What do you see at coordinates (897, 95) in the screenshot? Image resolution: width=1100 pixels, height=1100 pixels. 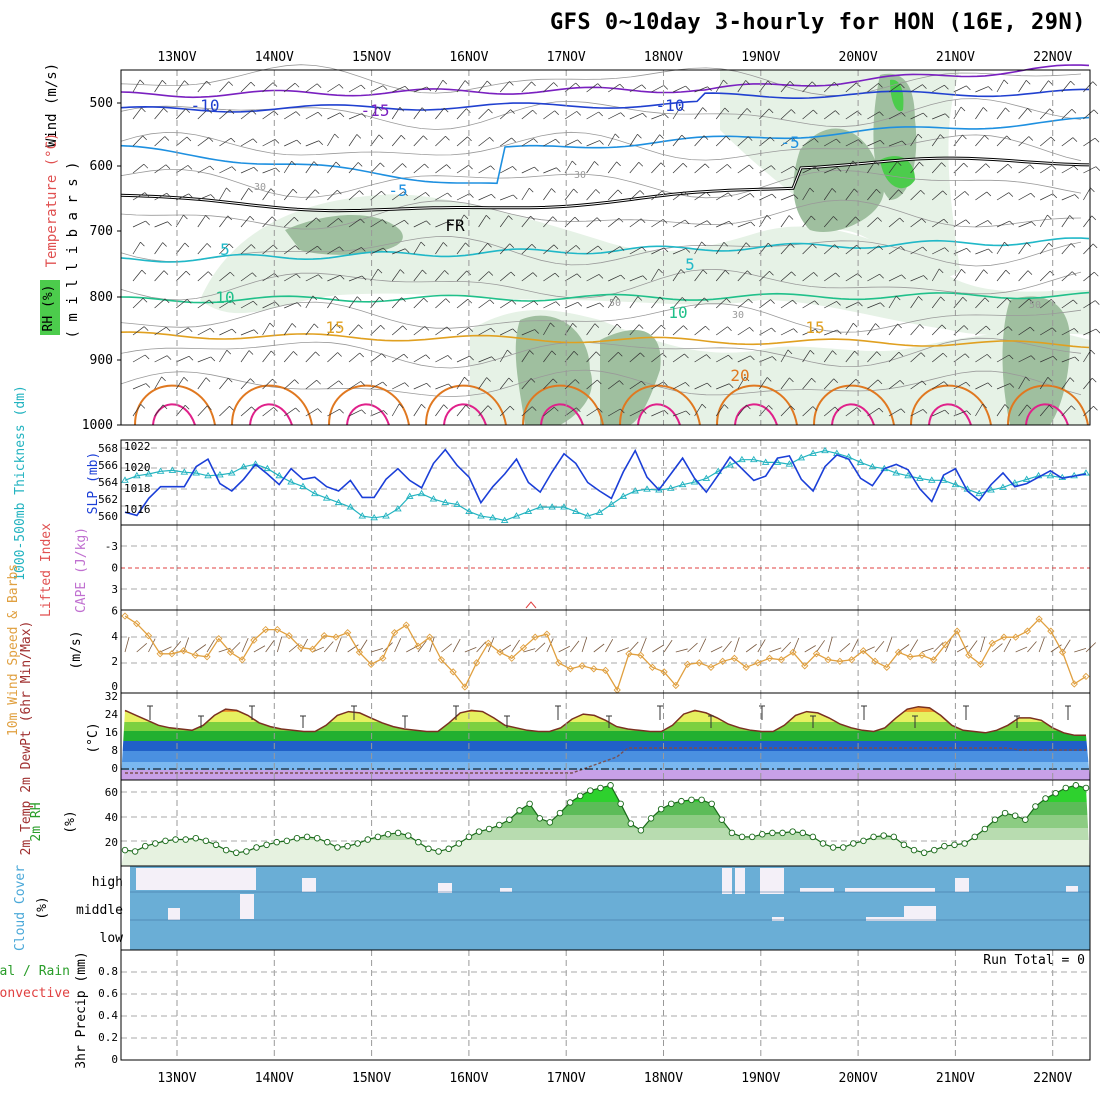 I see `rh-shade-green` at bounding box center [897, 95].